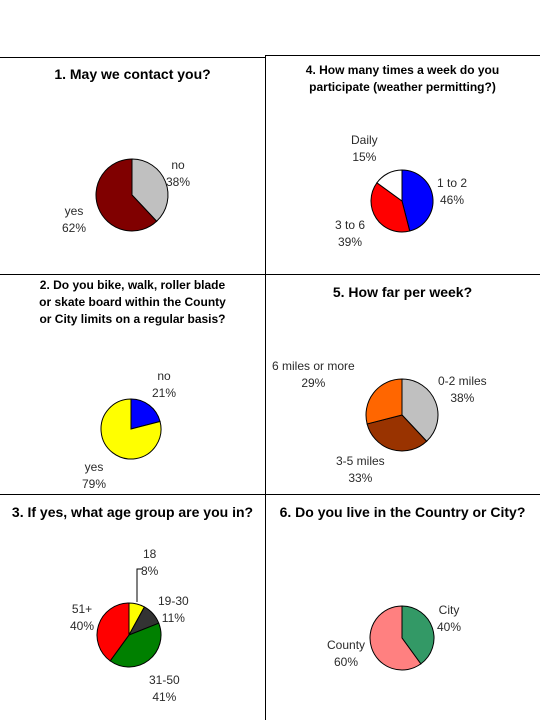  Describe the element at coordinates (360, 469) in the screenshot. I see `slice-label-3-5-miles: 3-5 miles 33%` at that location.